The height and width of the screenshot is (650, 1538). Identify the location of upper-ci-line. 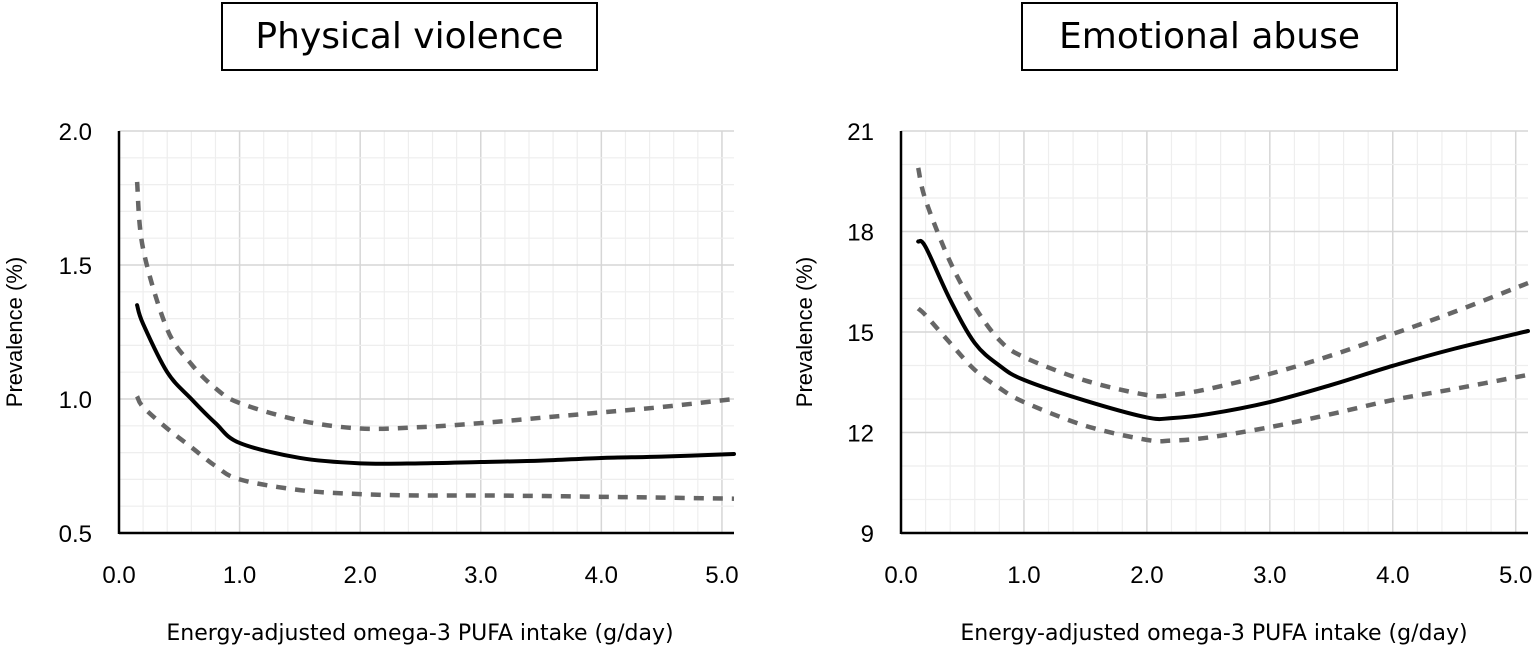
(1222, 283).